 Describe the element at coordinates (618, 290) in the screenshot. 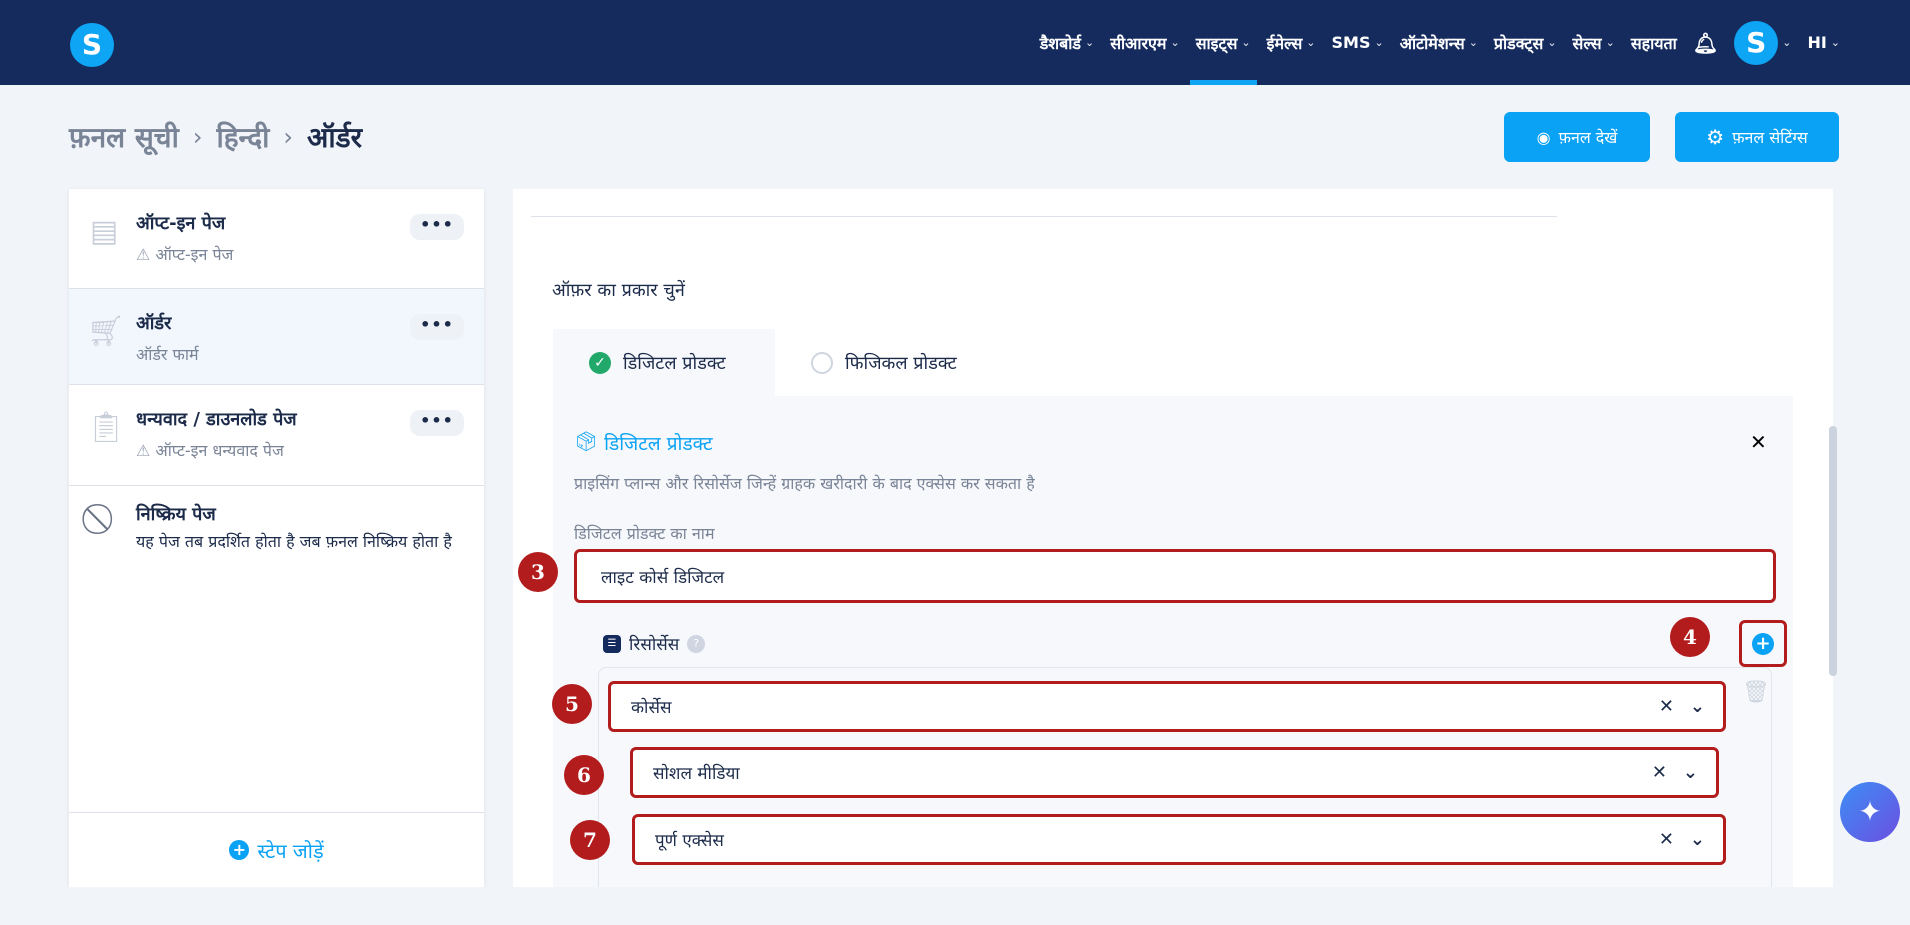

I see `offer-type-label: ऑफ़र का प्रकार चुनें` at that location.